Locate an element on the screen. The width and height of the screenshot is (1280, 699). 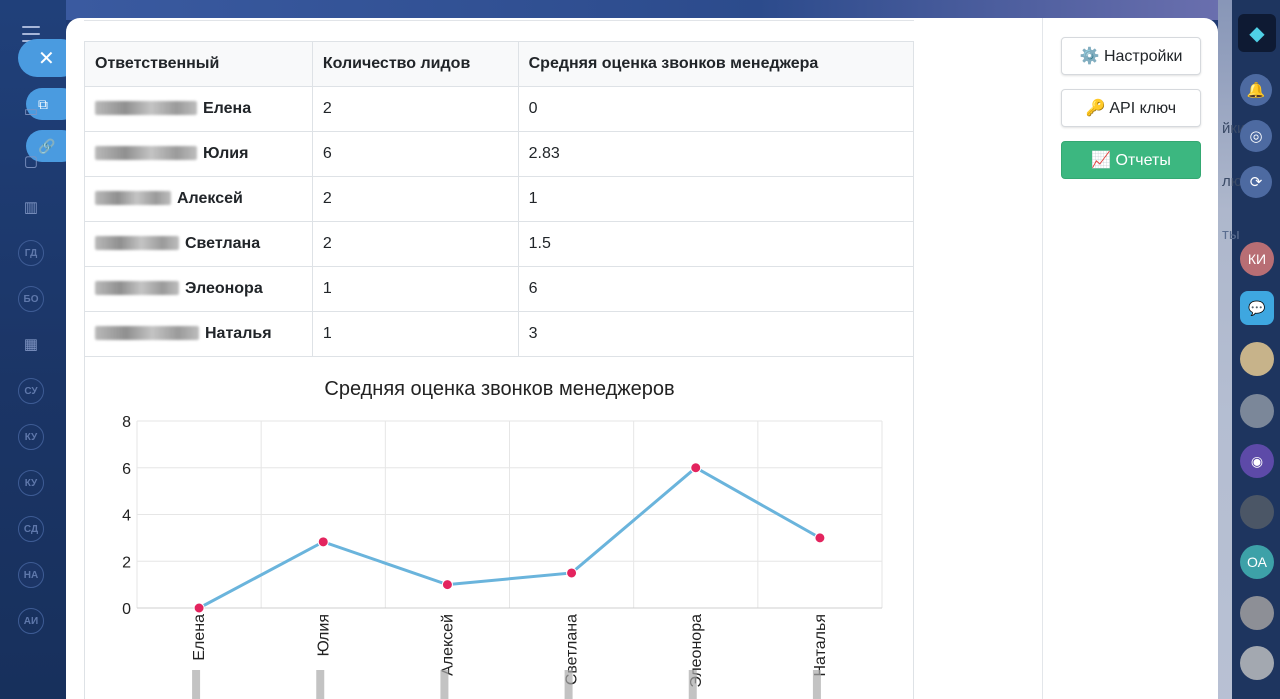
series-line is located at coordinates (509, 537).